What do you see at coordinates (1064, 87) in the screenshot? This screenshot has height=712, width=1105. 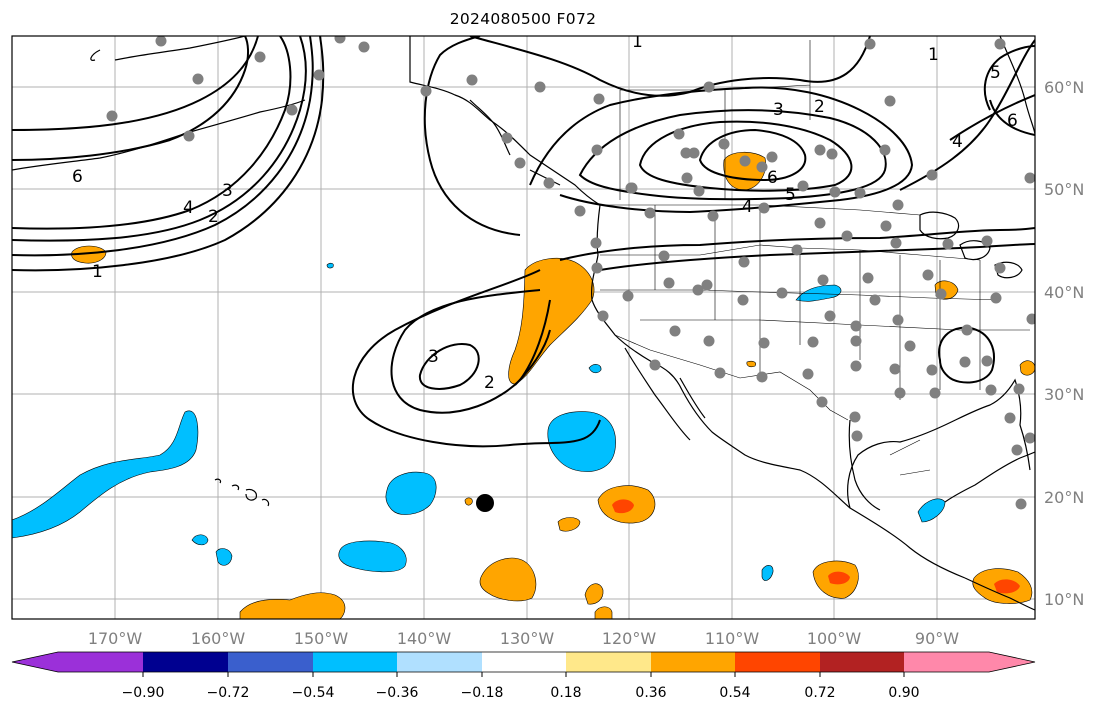 I see `lat-label: 60°N` at bounding box center [1064, 87].